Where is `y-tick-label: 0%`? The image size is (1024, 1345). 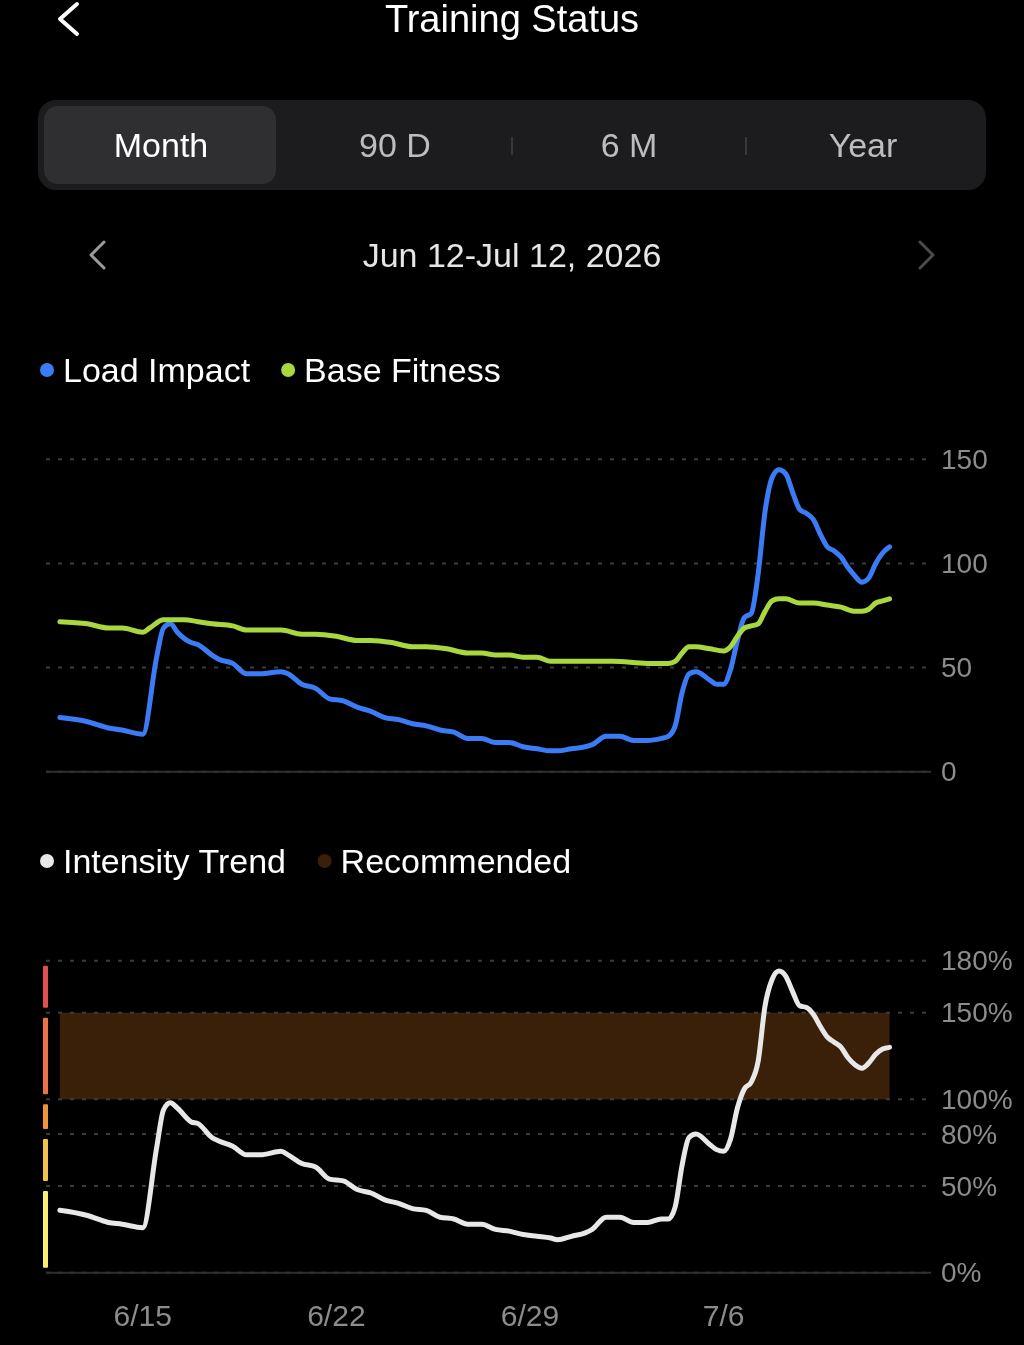 y-tick-label: 0% is located at coordinates (961, 1273).